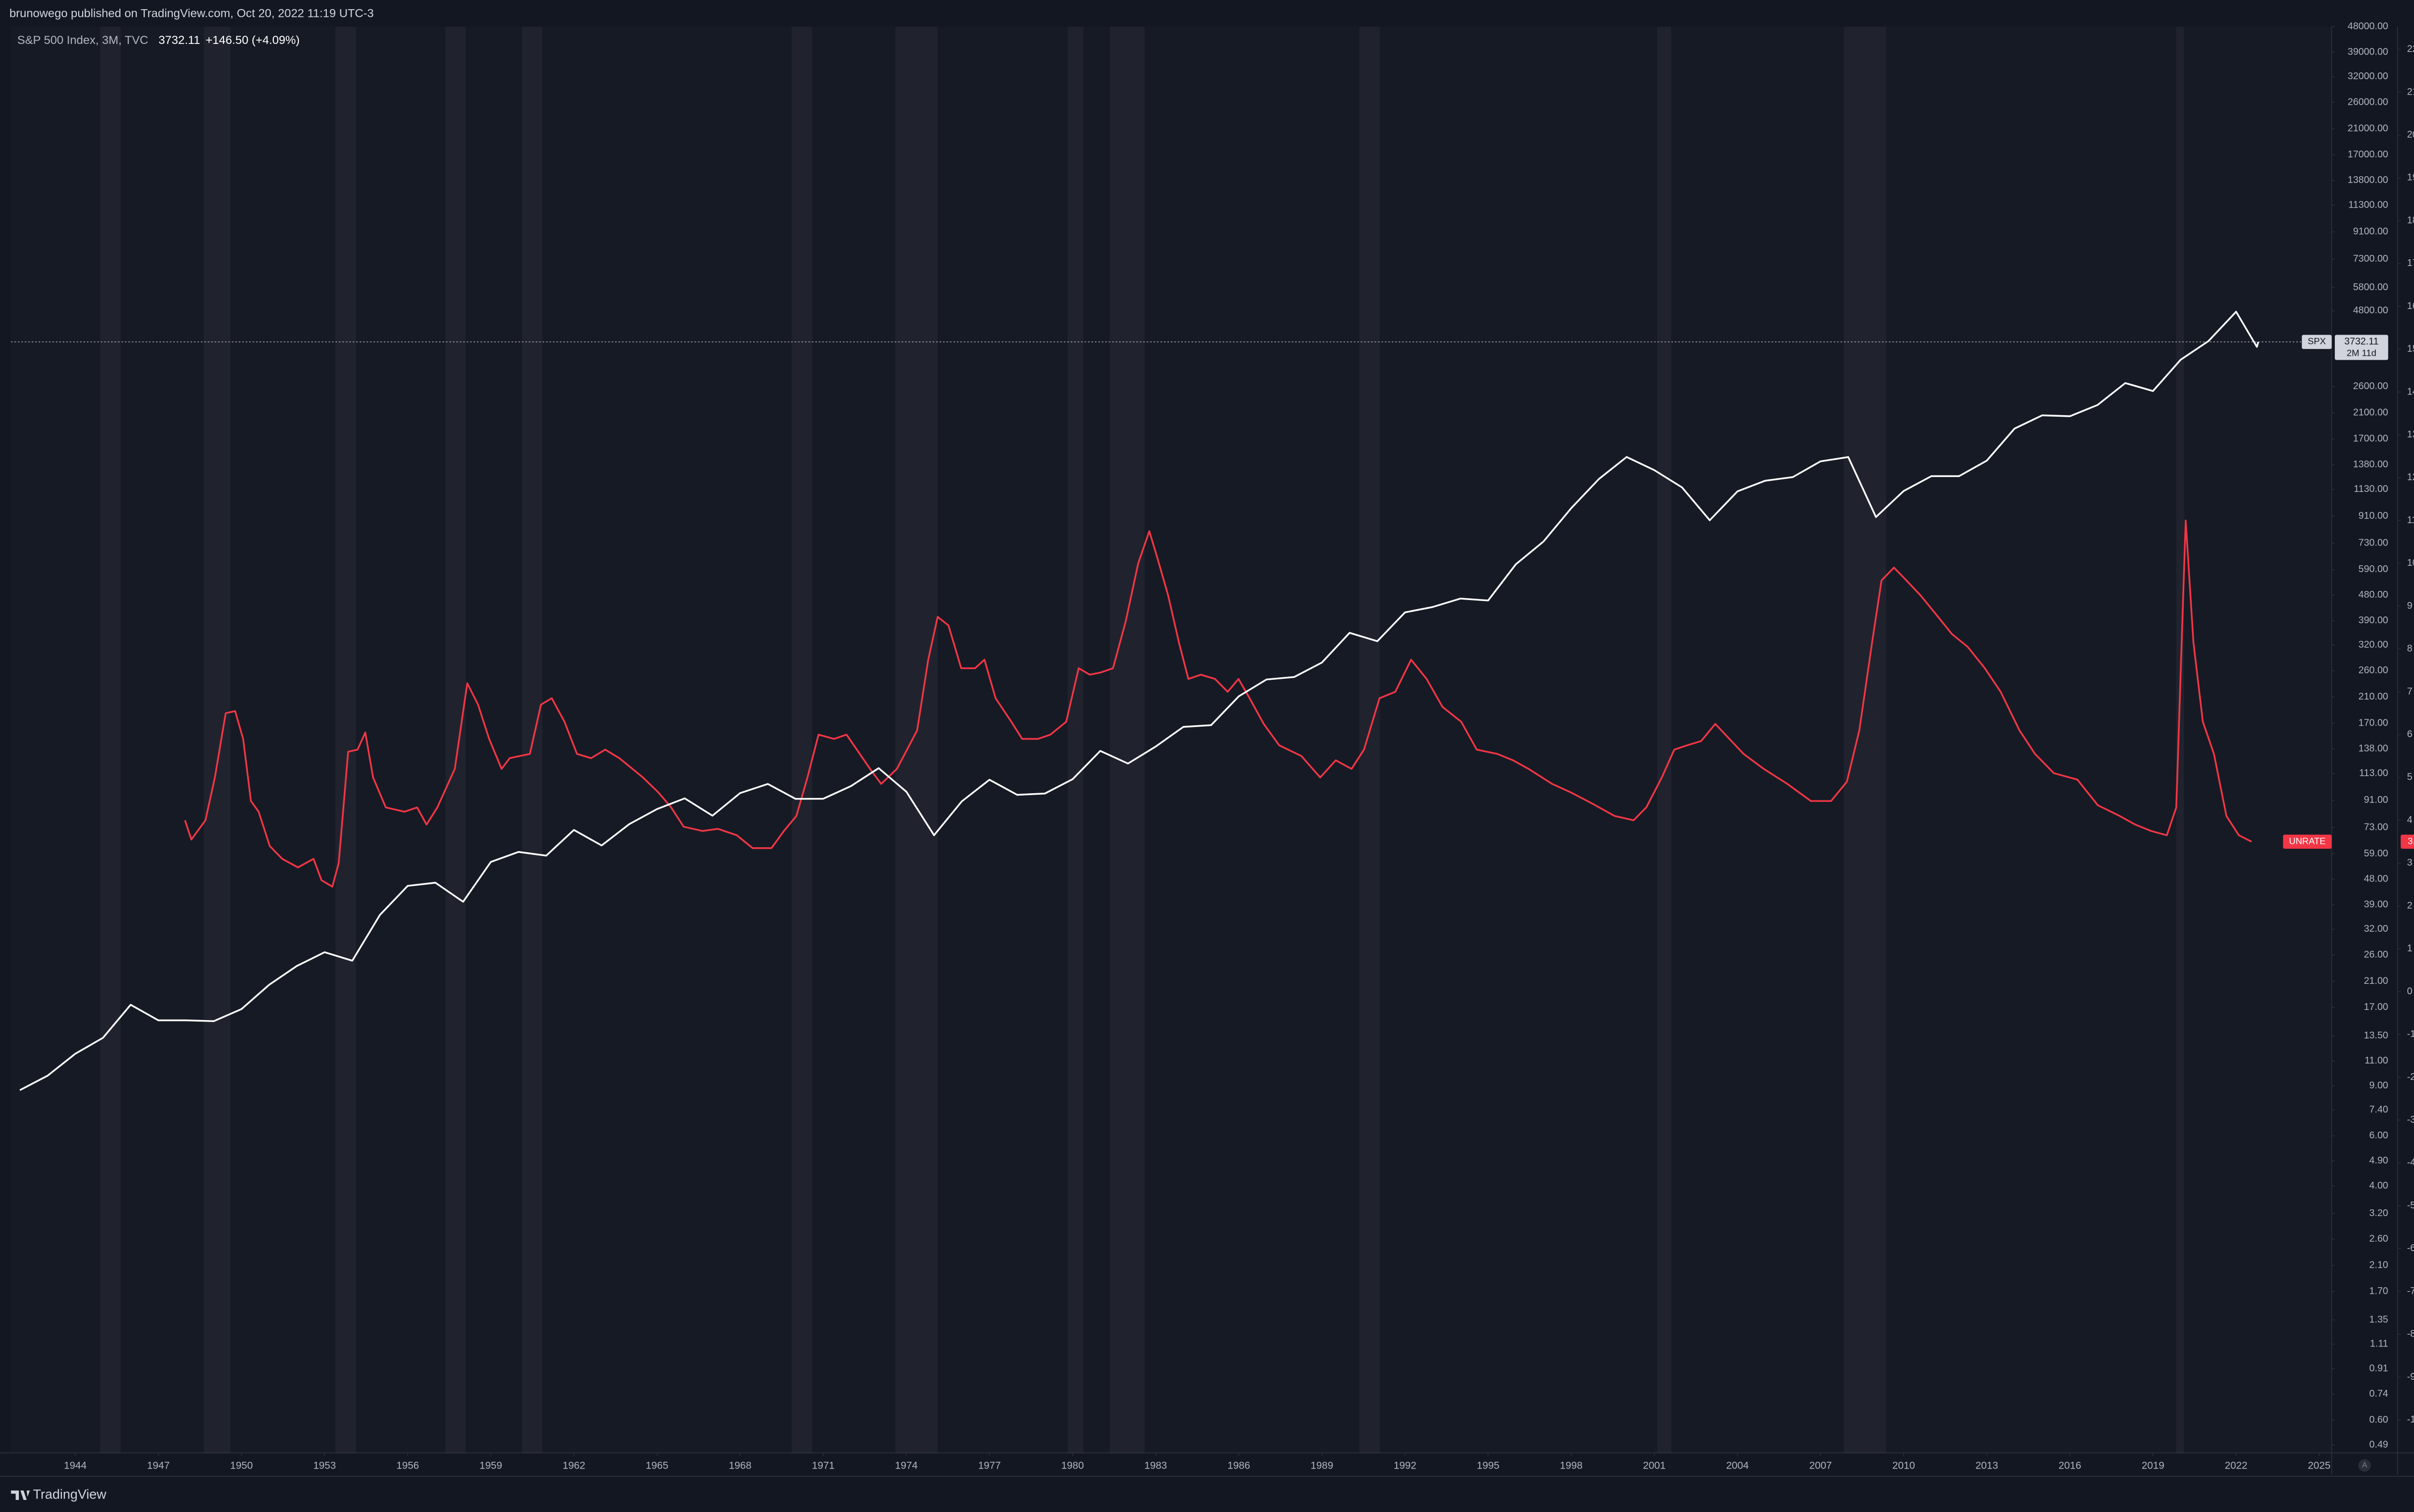 This screenshot has width=2414, height=1512. Describe the element at coordinates (2307, 841) in the screenshot. I see `series-name-label: UNRATE` at that location.